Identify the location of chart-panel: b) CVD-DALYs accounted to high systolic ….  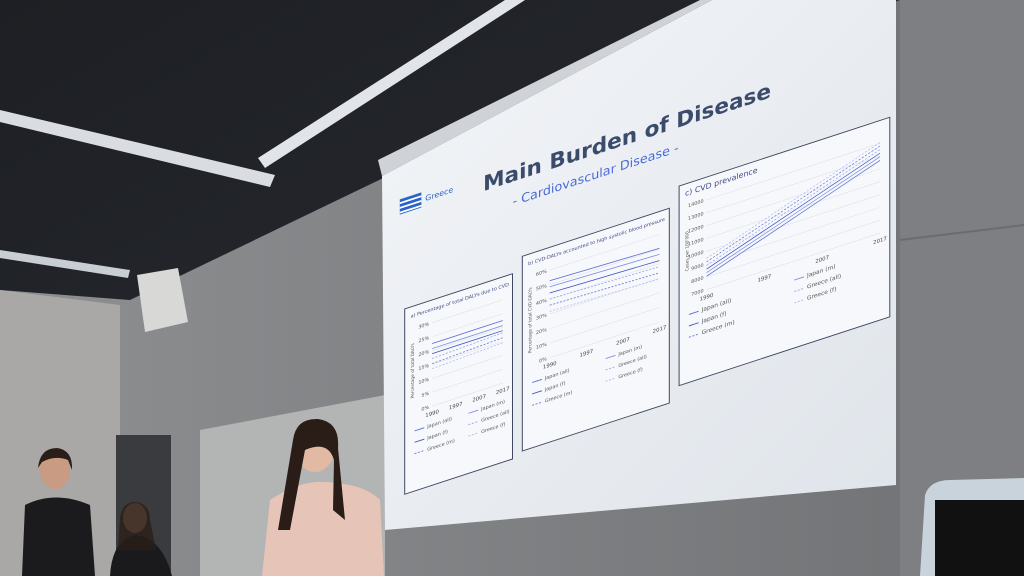
(595, 329).